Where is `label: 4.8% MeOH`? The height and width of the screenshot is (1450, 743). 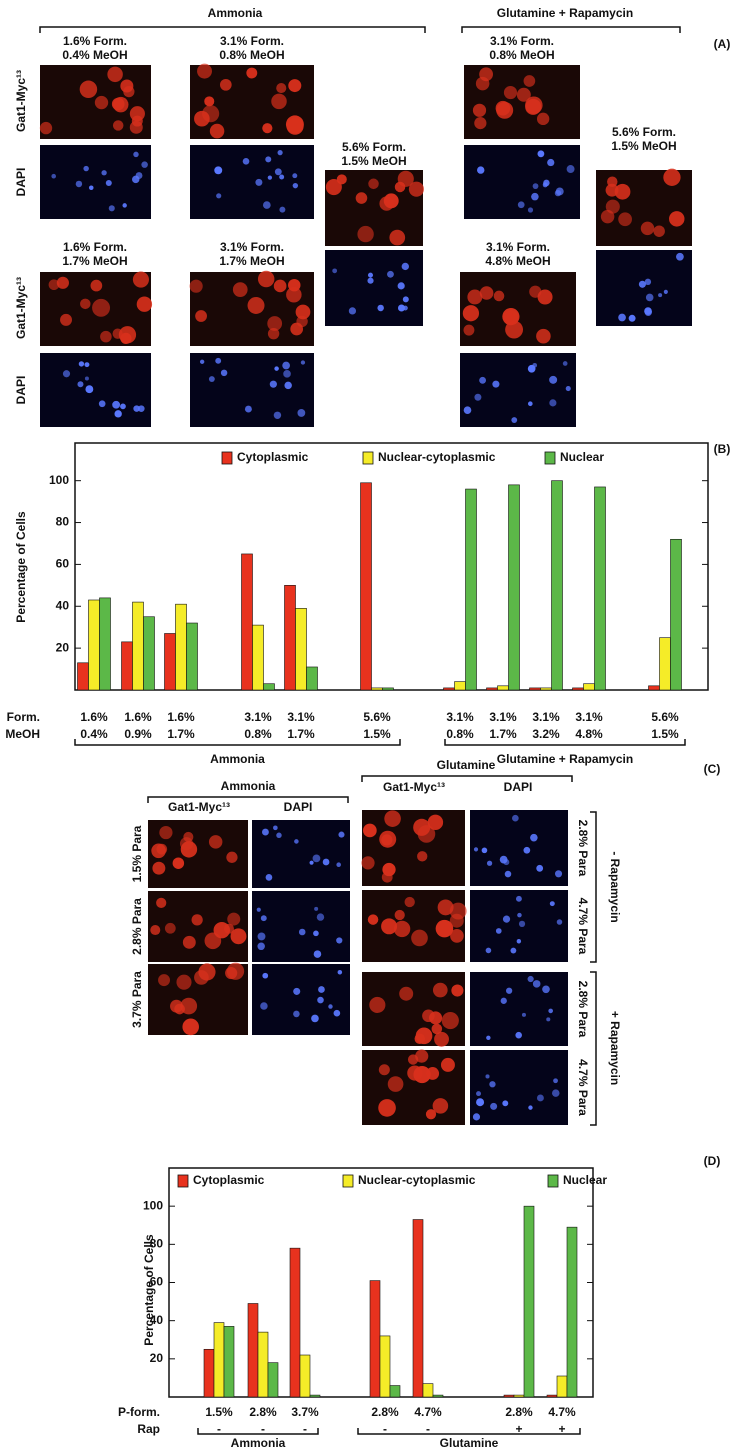
label: 4.8% MeOH is located at coordinates (517, 261).